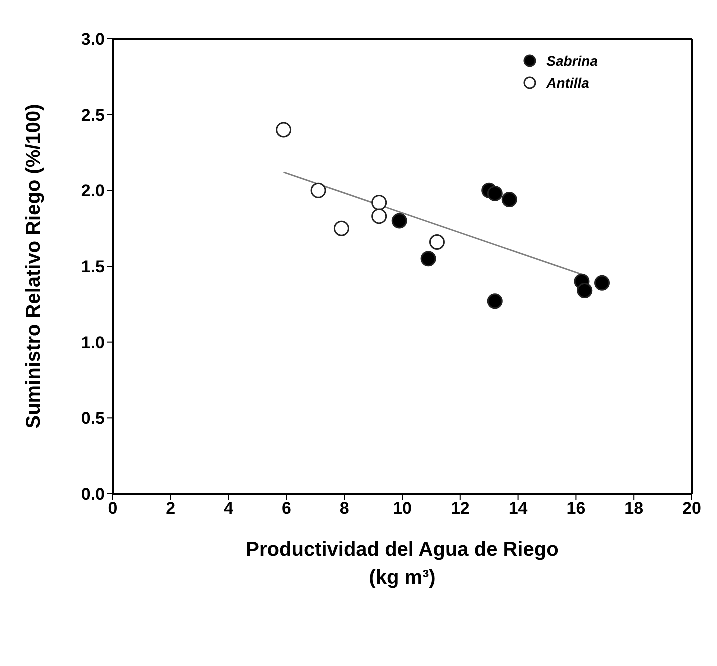 The image size is (717, 666). Describe the element at coordinates (634, 508) in the screenshot. I see `x-tick-label: 18` at that location.